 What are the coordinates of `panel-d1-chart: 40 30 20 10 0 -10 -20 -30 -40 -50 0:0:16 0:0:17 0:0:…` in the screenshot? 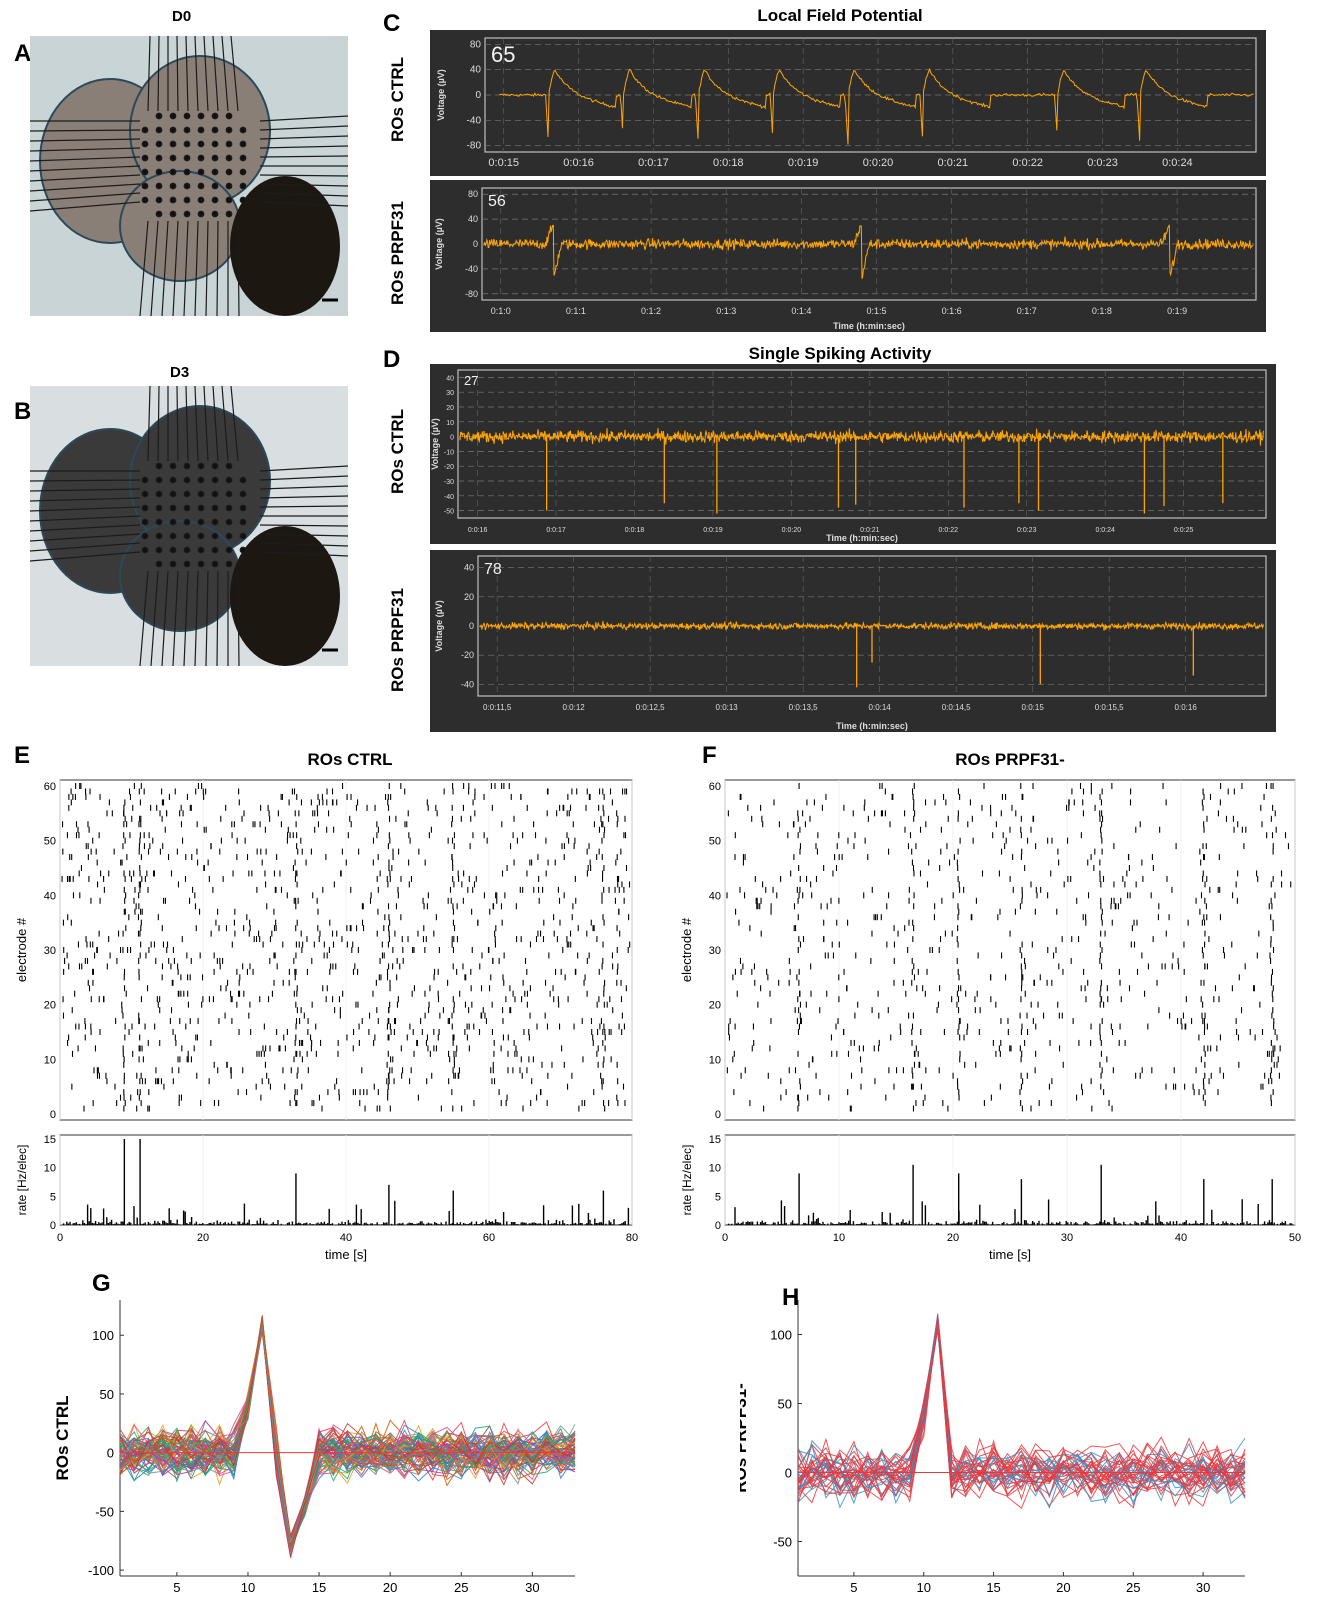 It's located at (848, 456).